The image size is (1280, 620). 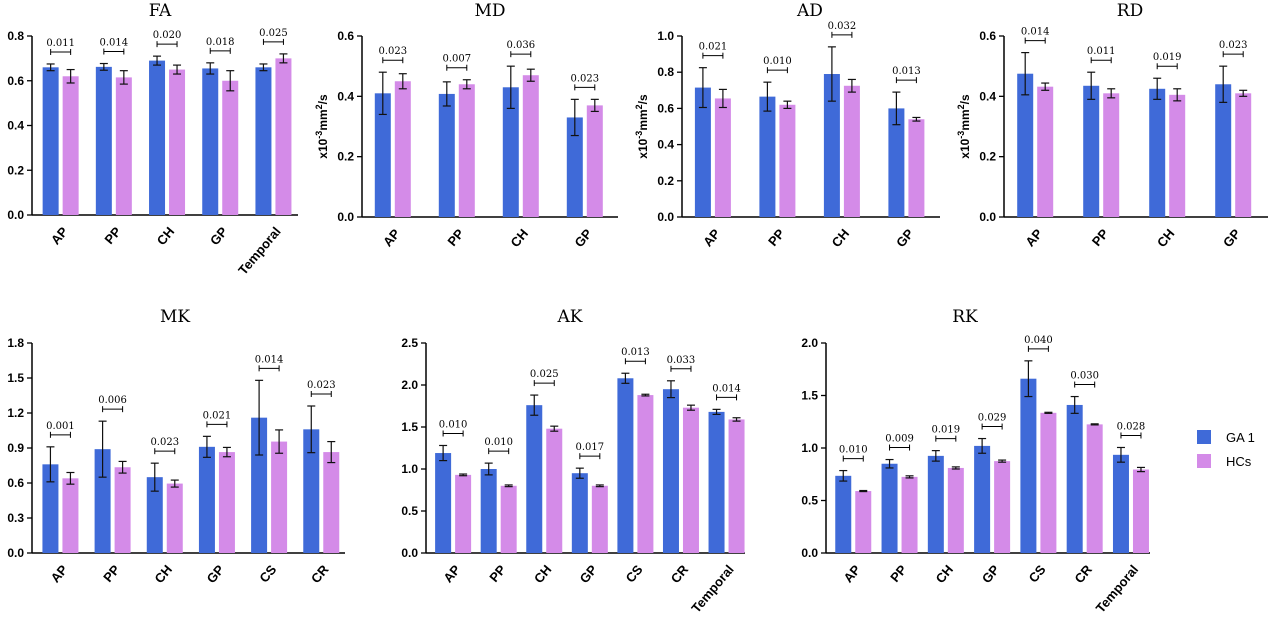 What do you see at coordinates (15, 215) in the screenshot?
I see `y-tick-label: 0.0` at bounding box center [15, 215].